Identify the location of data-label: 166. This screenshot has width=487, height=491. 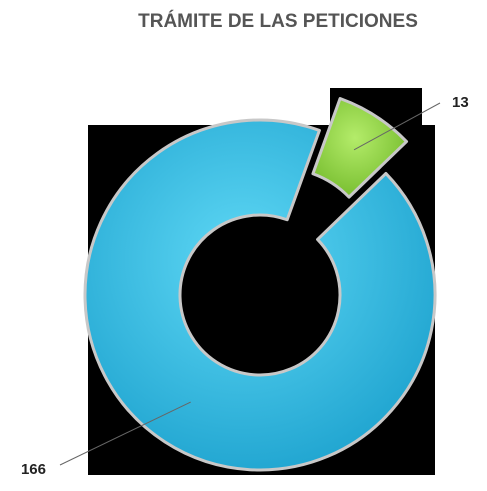
(33, 469).